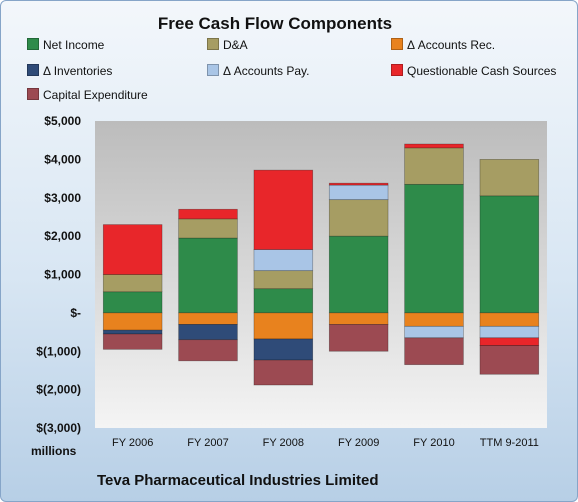 This screenshot has width=578, height=502. I want to click on y-tick-label: $4,000, so click(62, 159).